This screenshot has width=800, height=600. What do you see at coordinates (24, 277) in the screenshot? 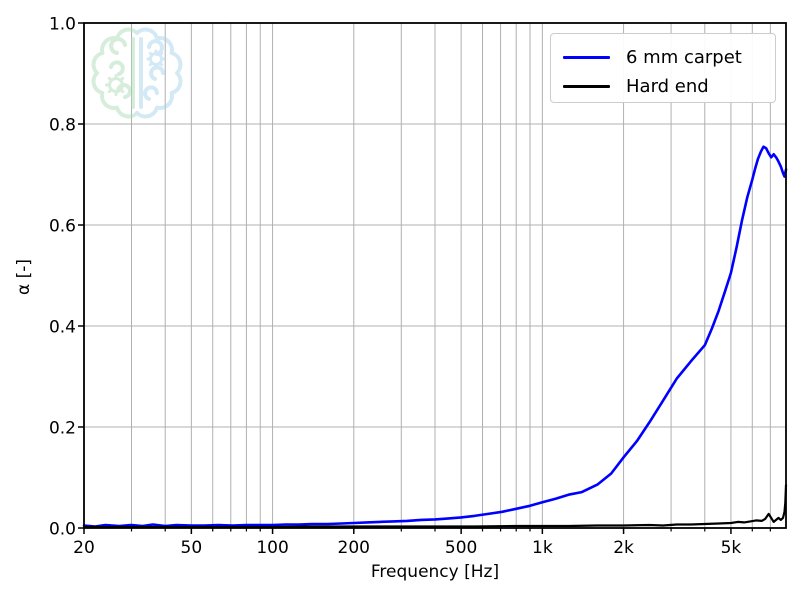
I see `y-axis-label: α [-]` at bounding box center [24, 277].